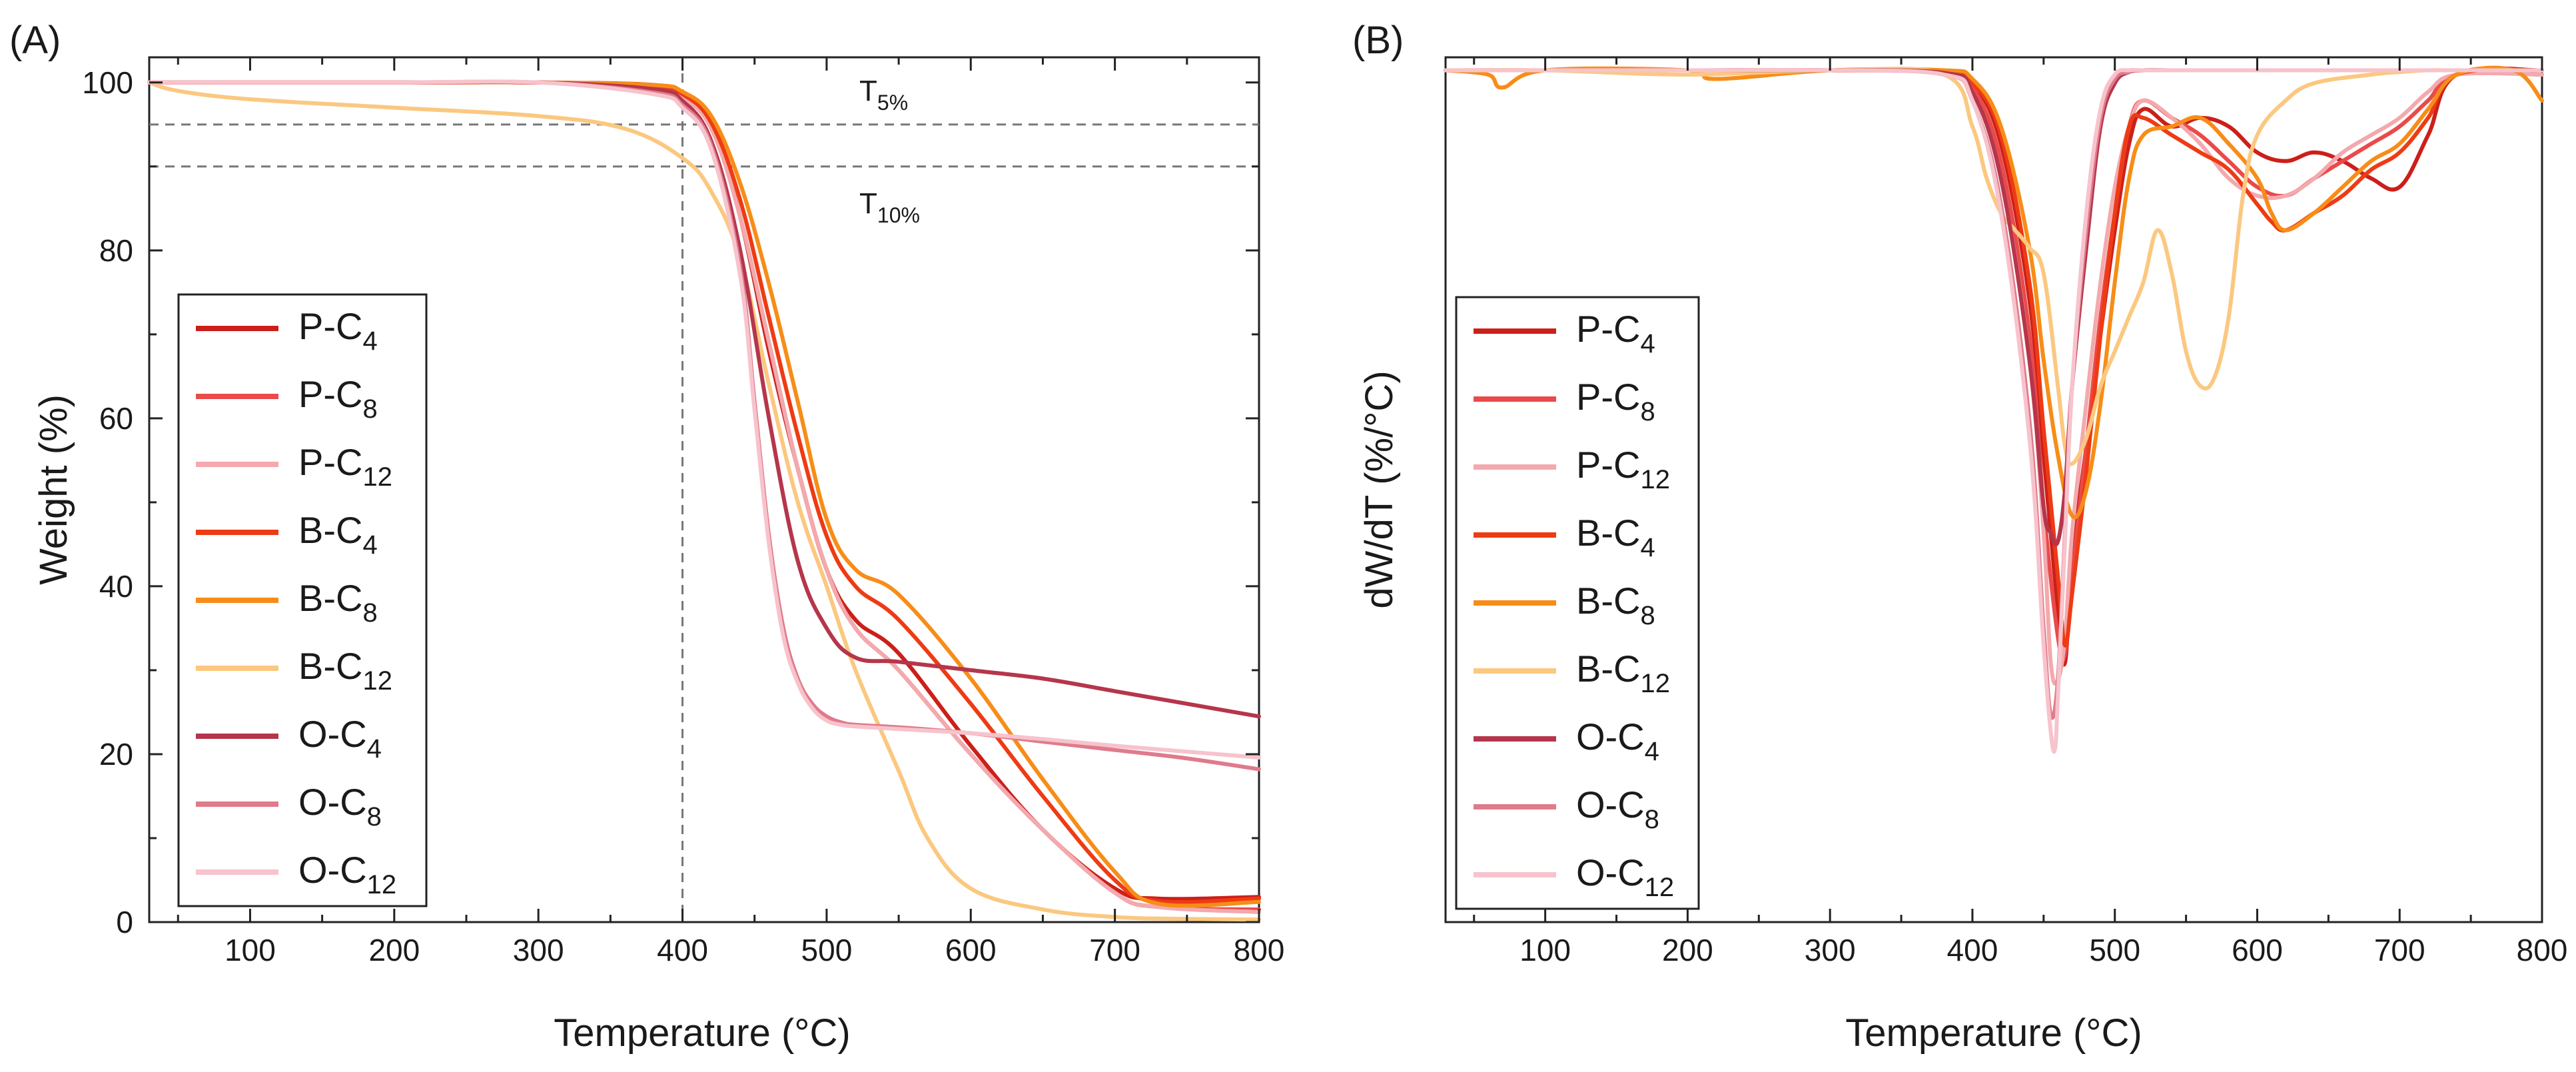  Describe the element at coordinates (1994, 1033) in the screenshot. I see `panel-b-x-axis-title: Temperature (°C)` at that location.